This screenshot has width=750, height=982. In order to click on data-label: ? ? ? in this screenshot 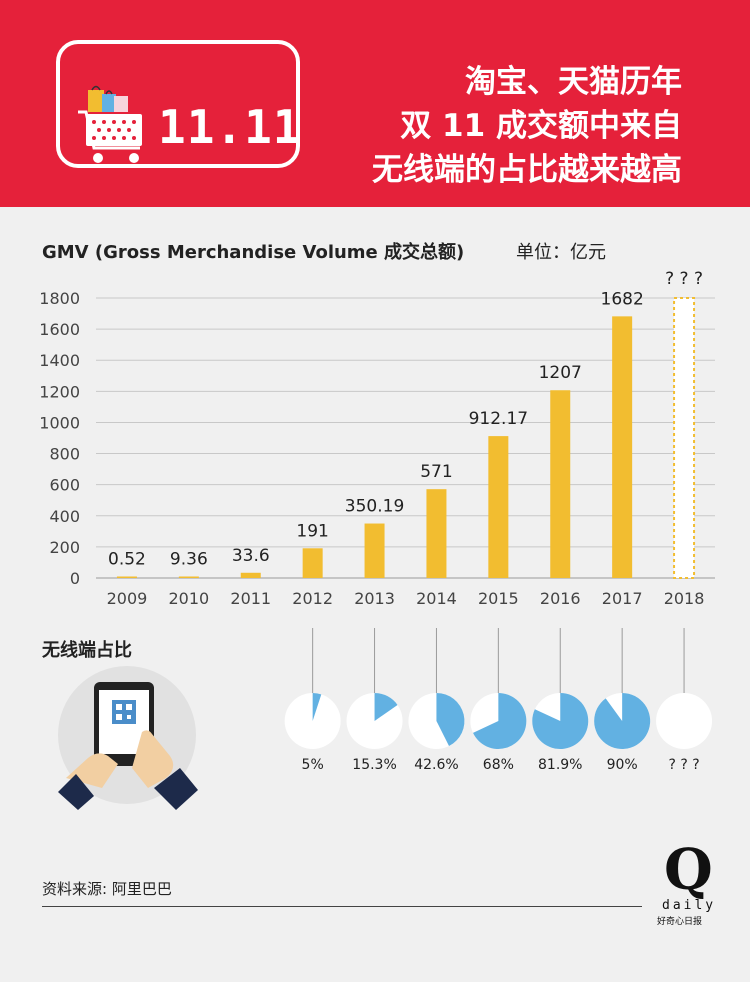, I will do `click(684, 279)`.